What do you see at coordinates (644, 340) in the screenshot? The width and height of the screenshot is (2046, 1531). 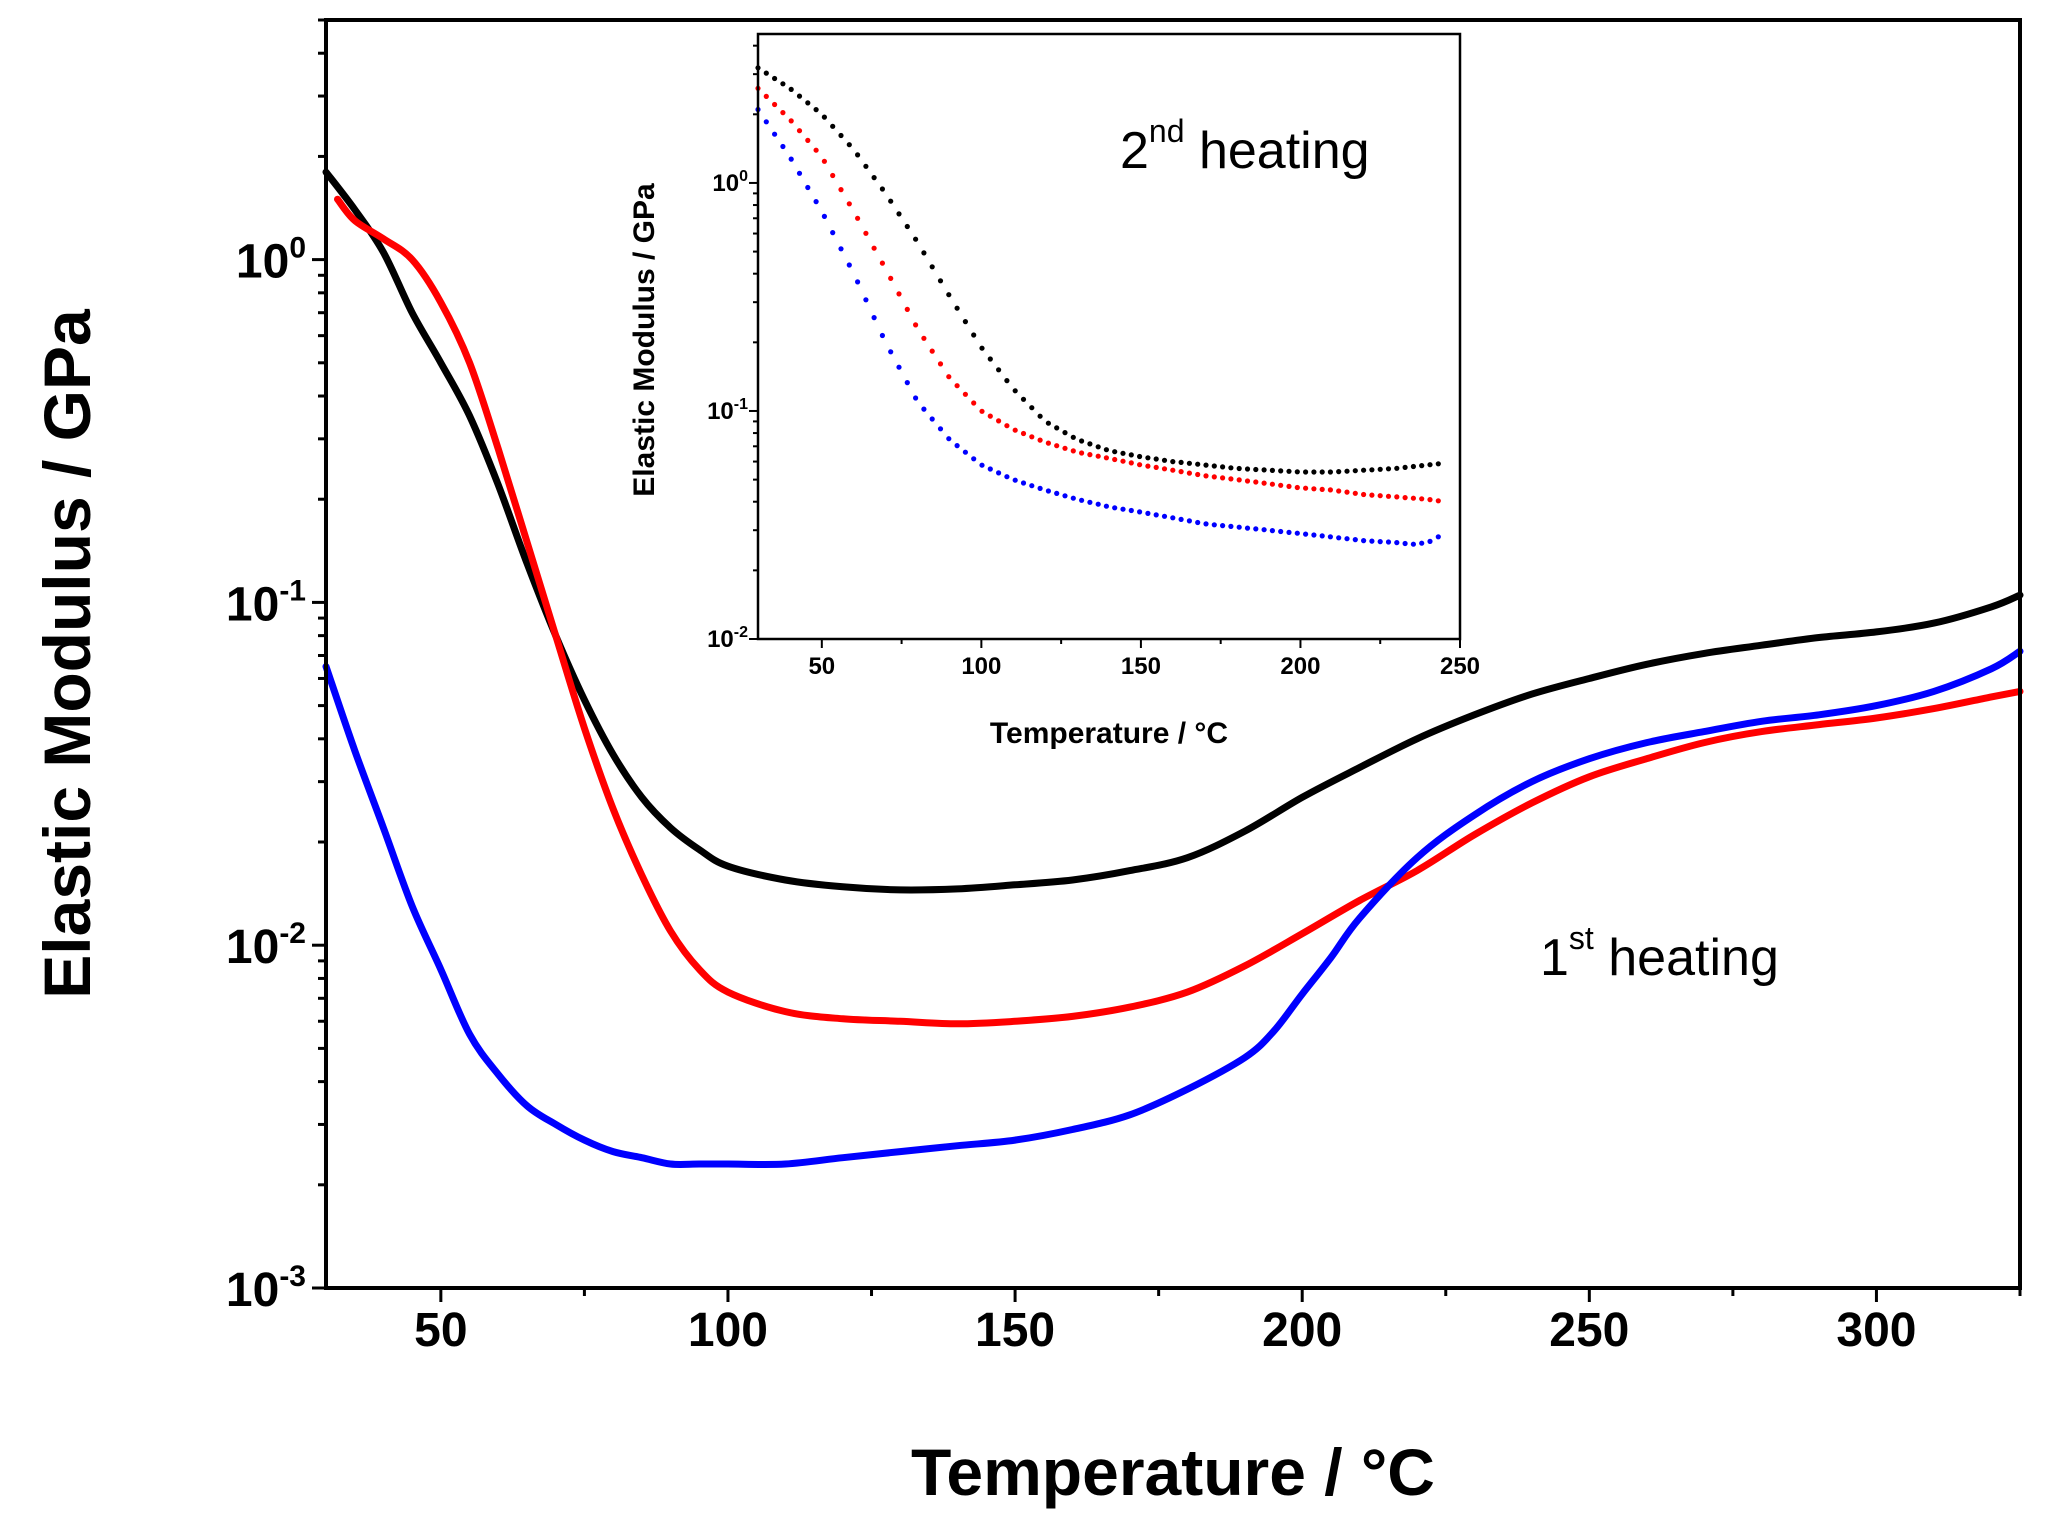 I see `inset-y-axis-label: Elastic Modulus / GPa` at bounding box center [644, 340].